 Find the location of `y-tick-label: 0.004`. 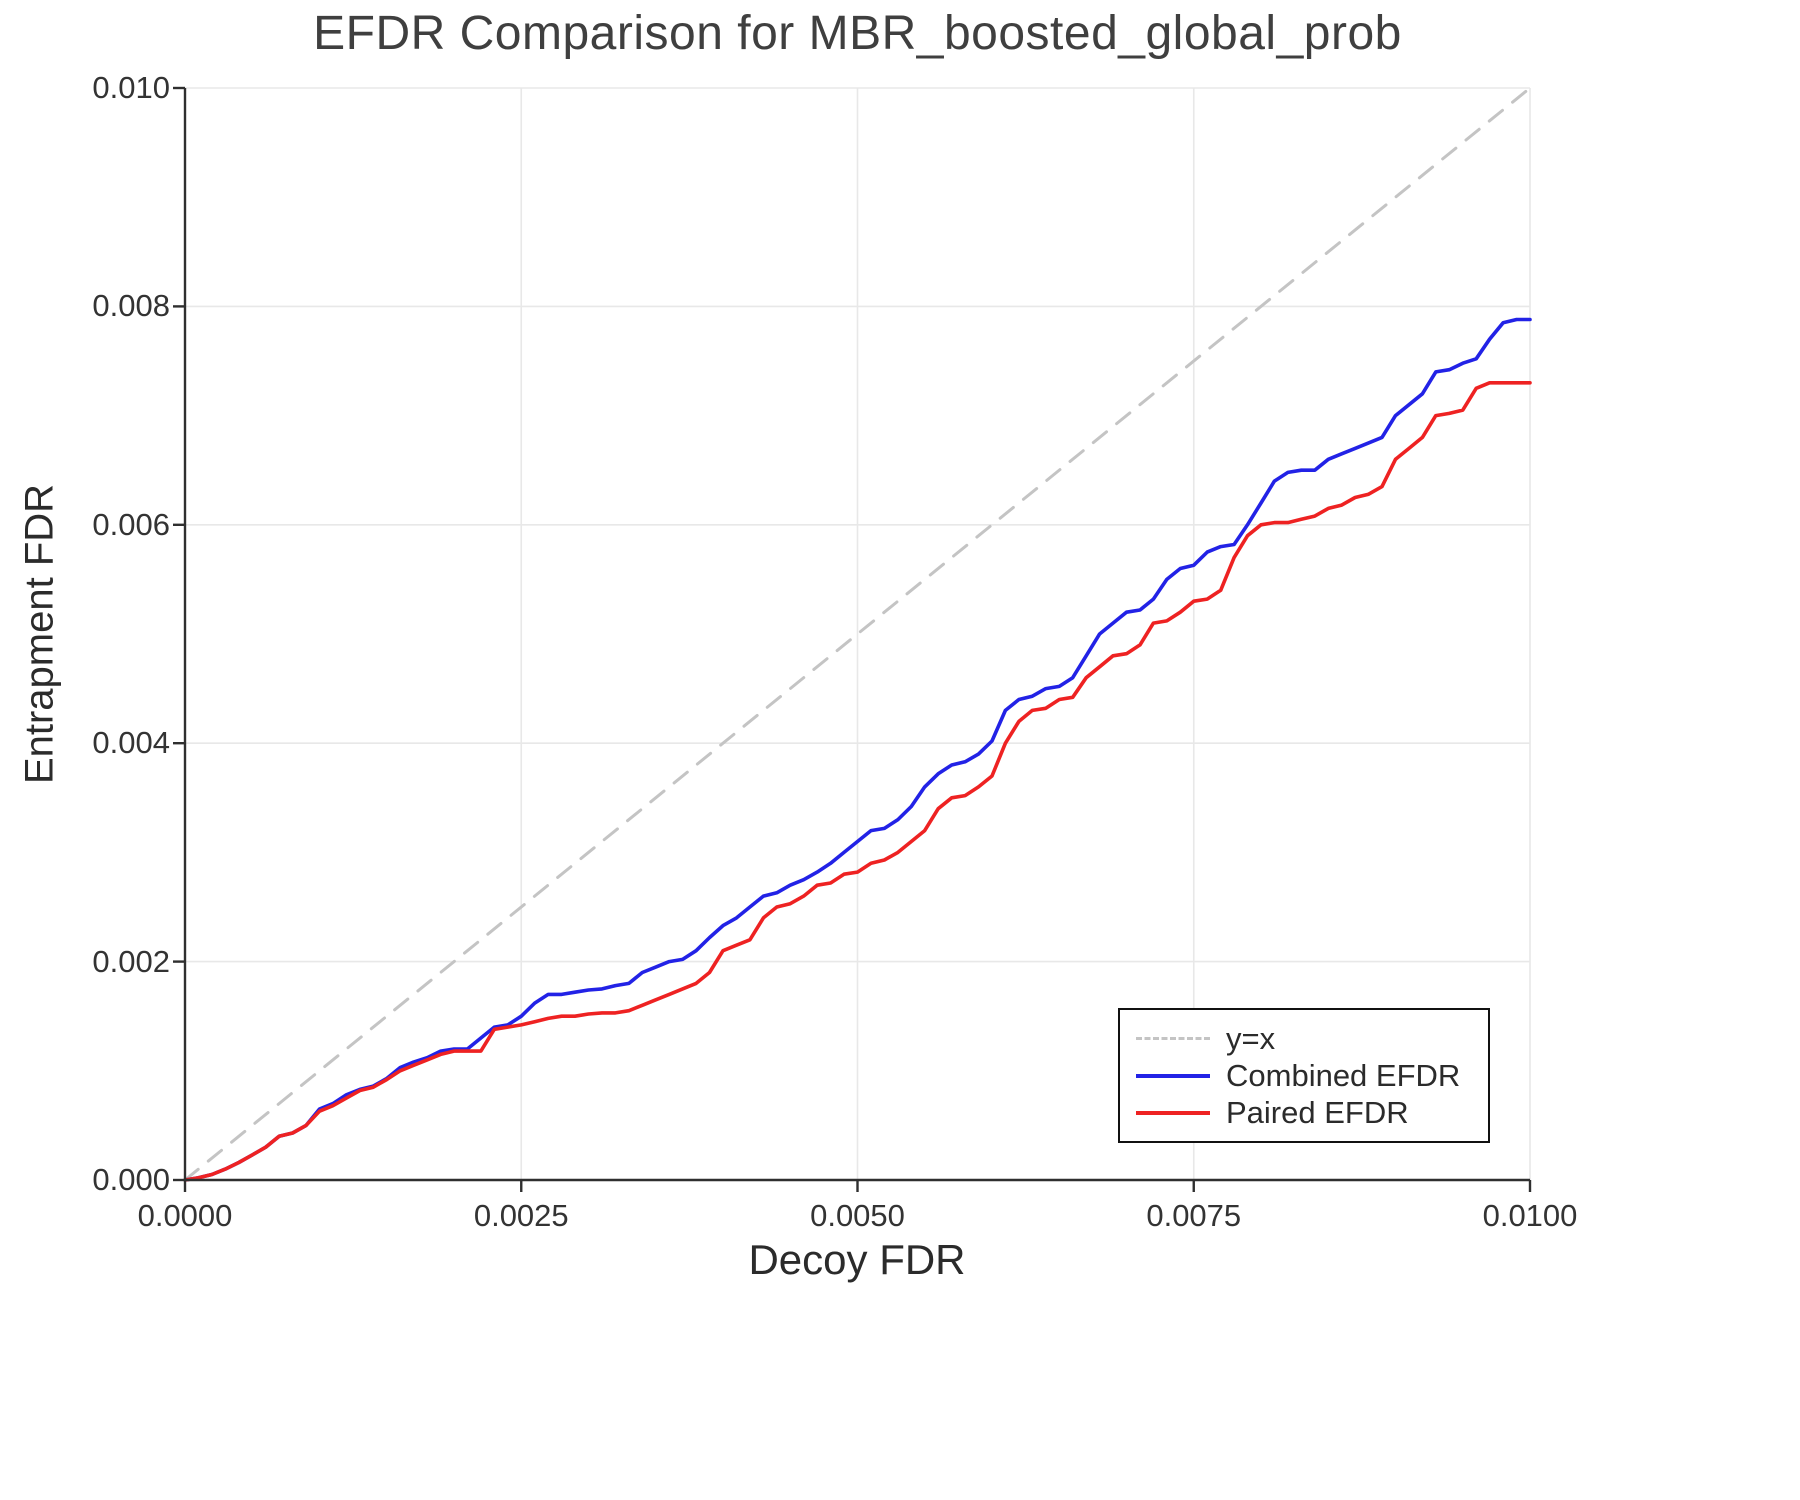

y-tick-label: 0.004 is located at coordinates (131, 743).